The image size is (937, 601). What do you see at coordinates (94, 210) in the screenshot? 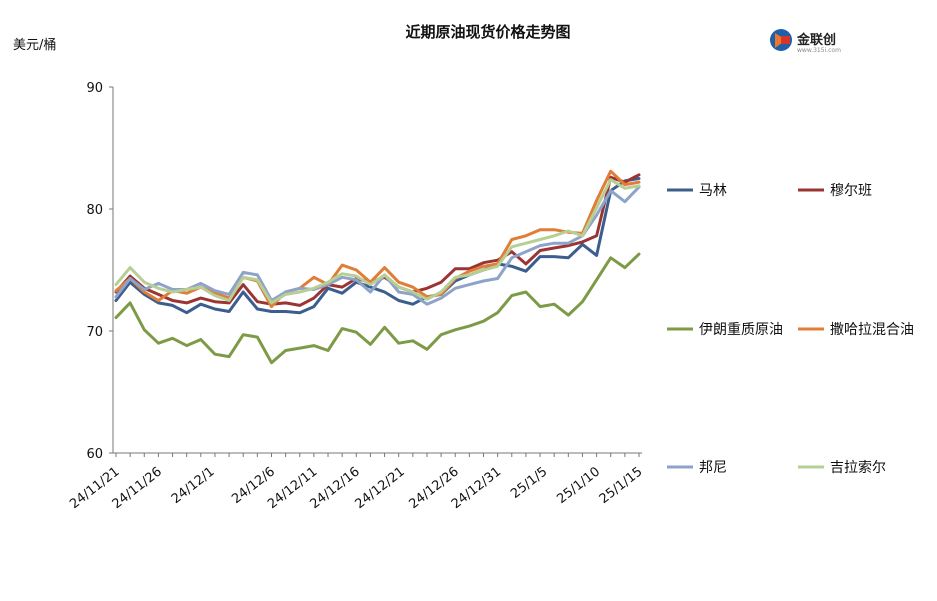
I see `y-tick-label: 80` at bounding box center [94, 210].